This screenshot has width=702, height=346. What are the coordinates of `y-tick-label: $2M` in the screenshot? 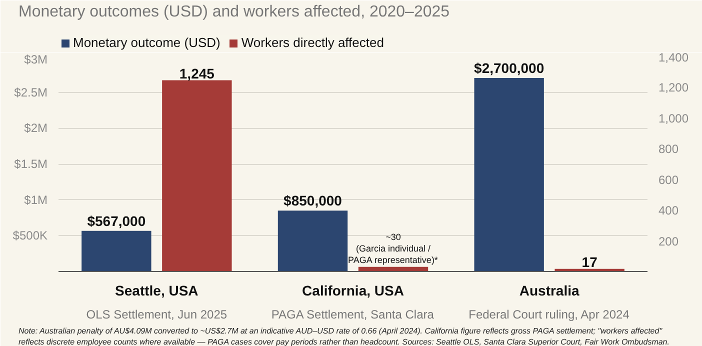 It's located at (36, 128).